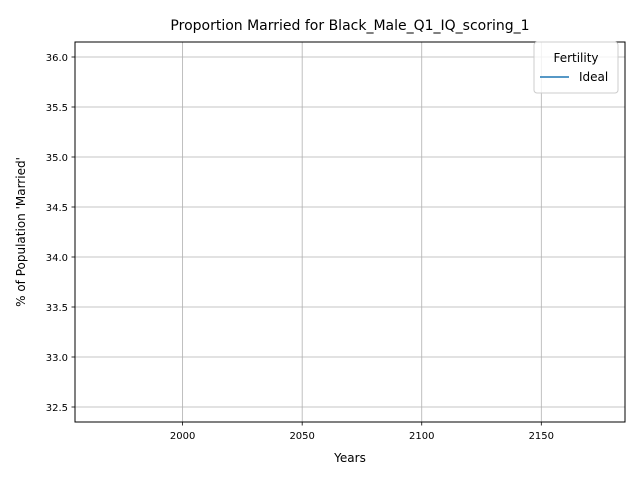 The height and width of the screenshot is (480, 640). What do you see at coordinates (541, 436) in the screenshot?
I see `x-tick-label: 2150` at bounding box center [541, 436].